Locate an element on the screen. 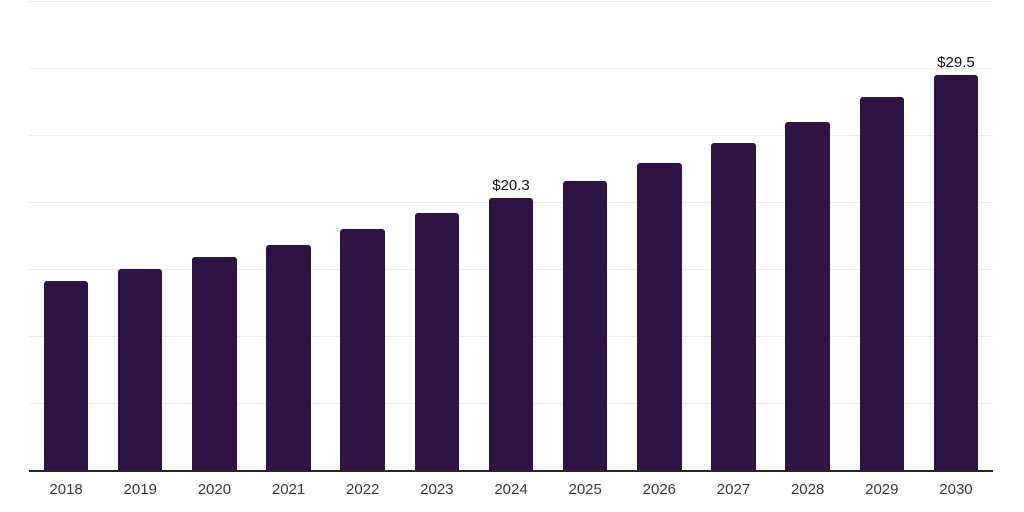 The height and width of the screenshot is (512, 1024). bar-column: $29.5 is located at coordinates (956, 235).